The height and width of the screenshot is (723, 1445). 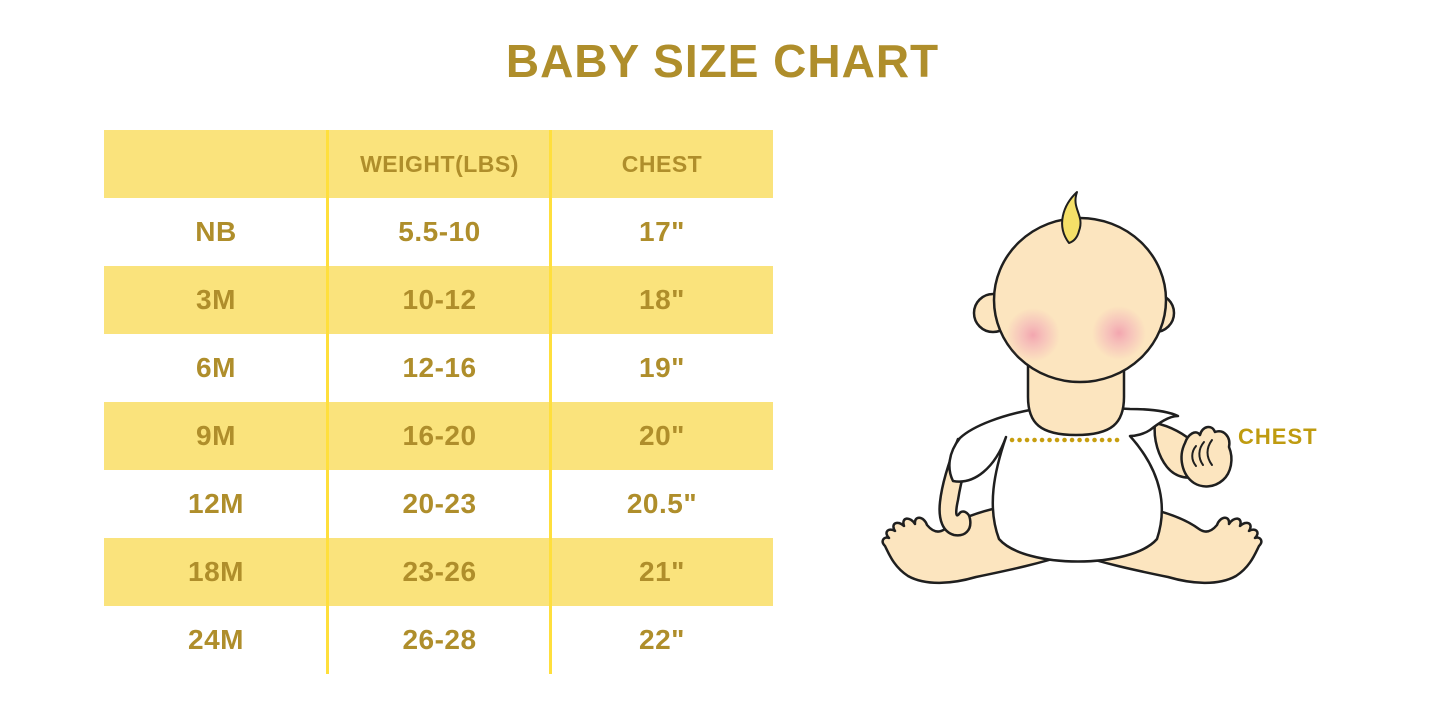 What do you see at coordinates (662, 231) in the screenshot?
I see `chest-cell: 17"` at bounding box center [662, 231].